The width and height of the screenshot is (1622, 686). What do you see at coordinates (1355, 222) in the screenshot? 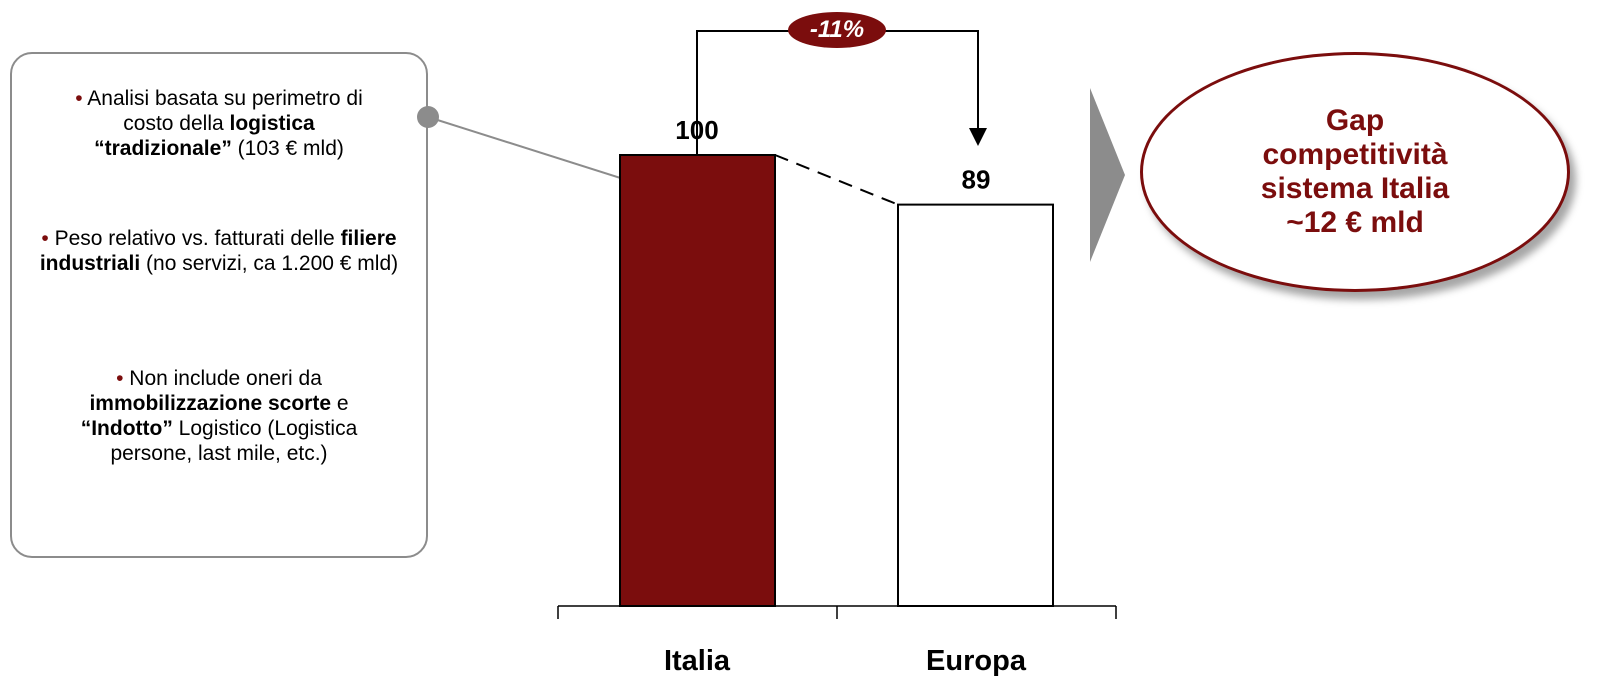
I see `callout-line: ~12 € mld` at bounding box center [1355, 222].